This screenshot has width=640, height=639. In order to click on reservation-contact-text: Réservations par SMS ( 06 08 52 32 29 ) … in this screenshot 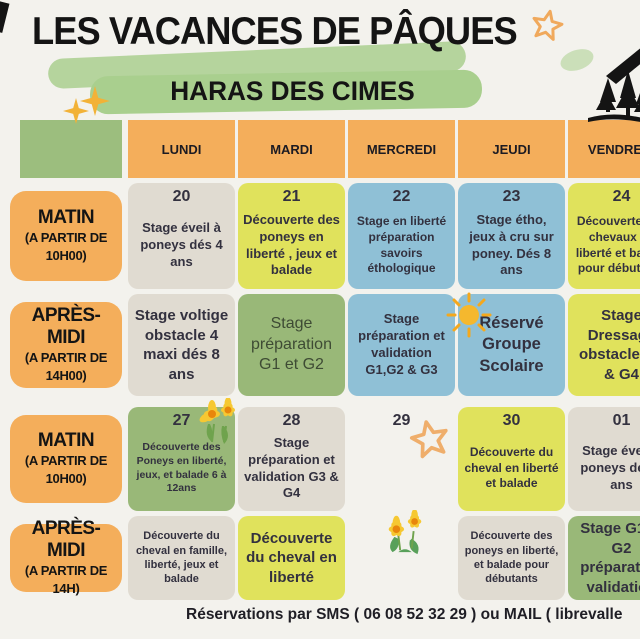, I will do `click(404, 614)`.